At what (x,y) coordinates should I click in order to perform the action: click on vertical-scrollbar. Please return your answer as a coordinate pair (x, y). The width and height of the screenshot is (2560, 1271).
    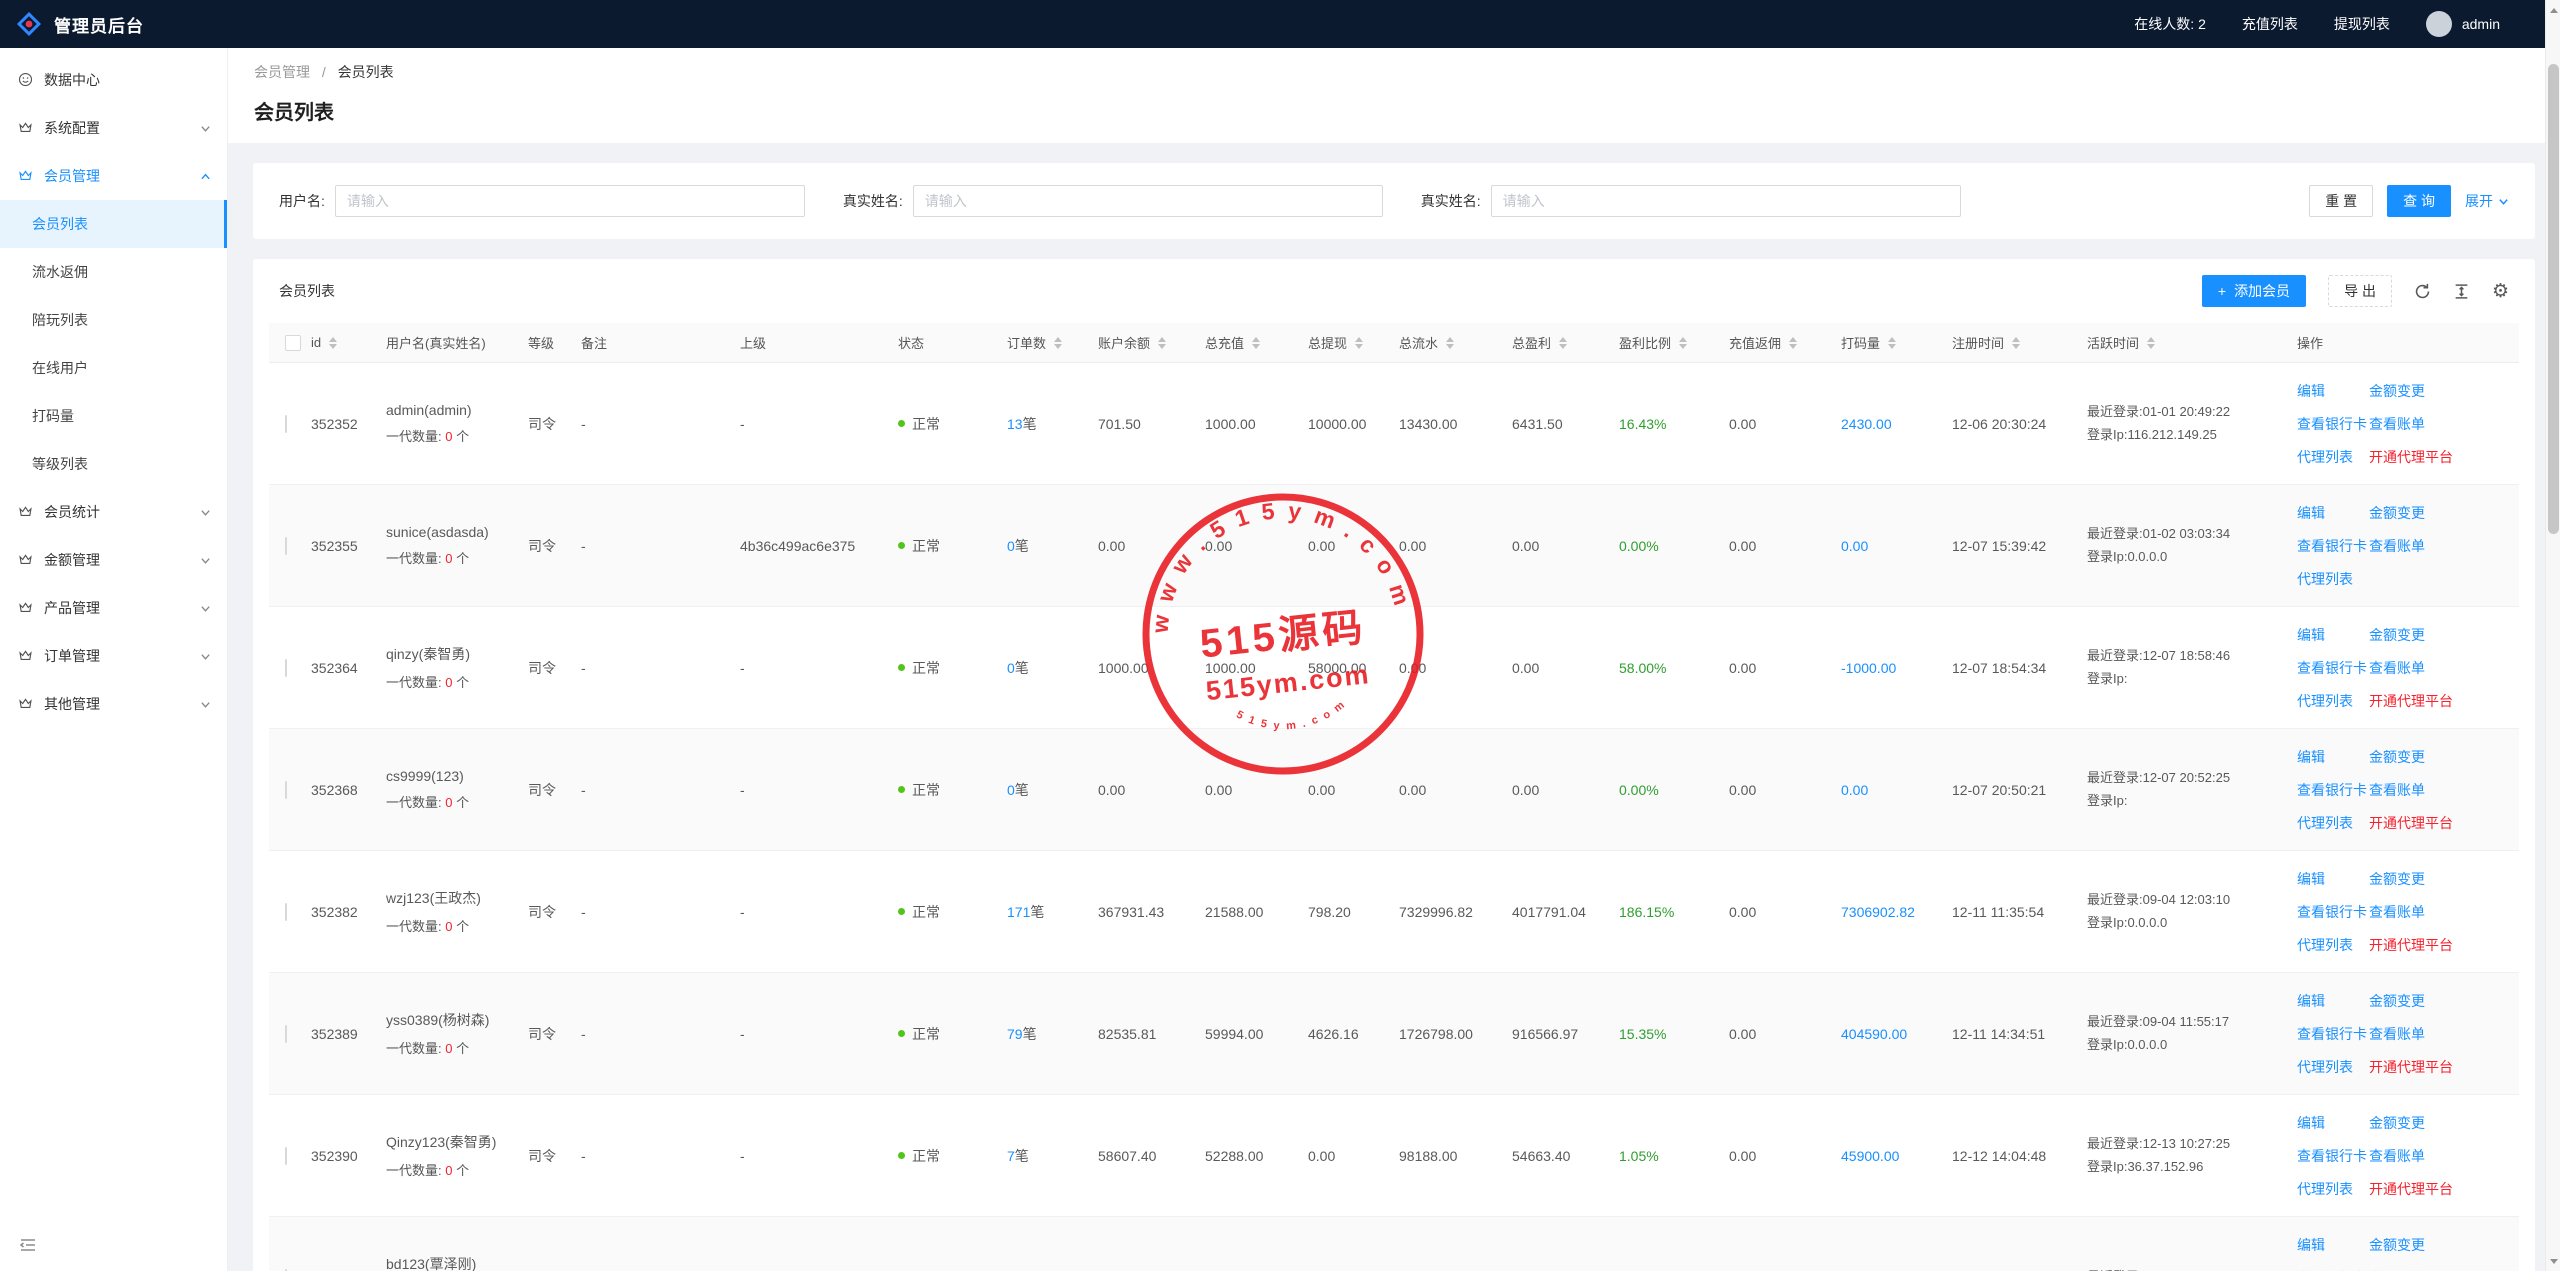
    Looking at the image, I should click on (2552, 635).